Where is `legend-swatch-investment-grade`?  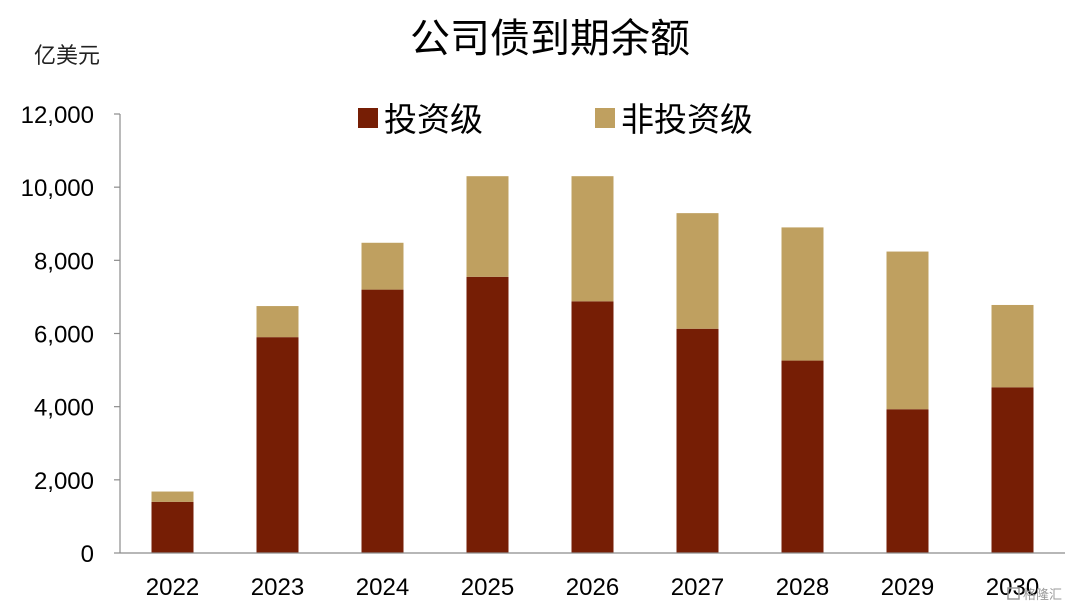 legend-swatch-investment-grade is located at coordinates (368, 118).